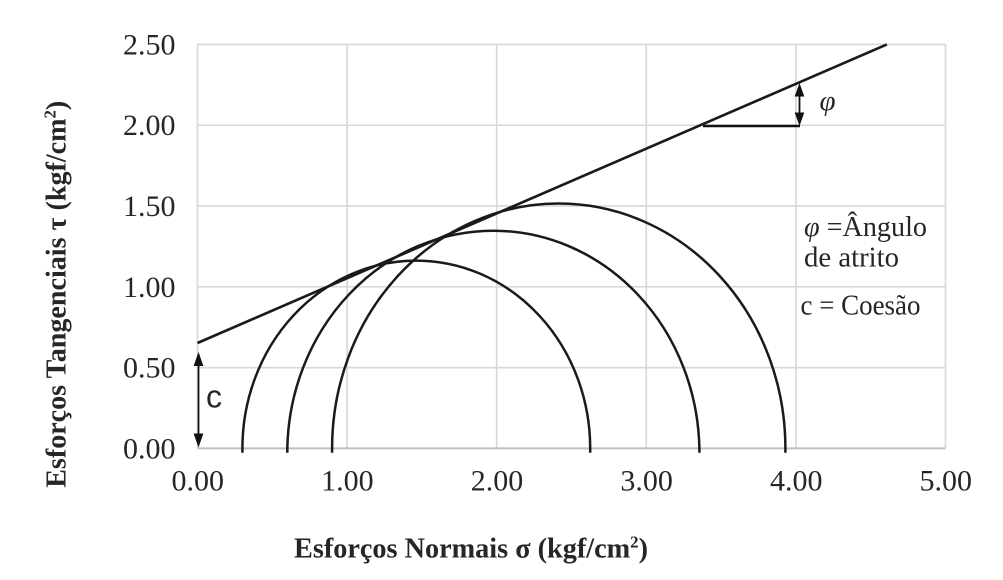  Describe the element at coordinates (865, 226) in the screenshot. I see `svg-text: φ =Ângulo` at that location.